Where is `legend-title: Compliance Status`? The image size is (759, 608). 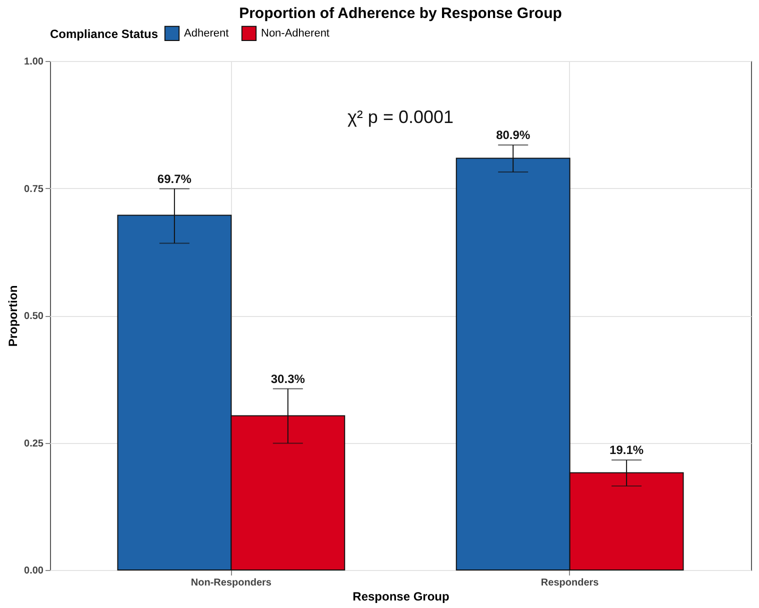
legend-title: Compliance Status is located at coordinates (104, 34).